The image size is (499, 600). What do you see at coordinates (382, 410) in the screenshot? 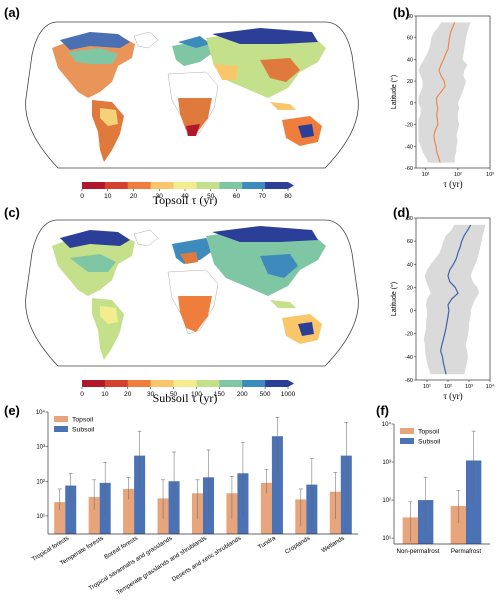
I see `panel-label-f: (f)` at bounding box center [382, 410].